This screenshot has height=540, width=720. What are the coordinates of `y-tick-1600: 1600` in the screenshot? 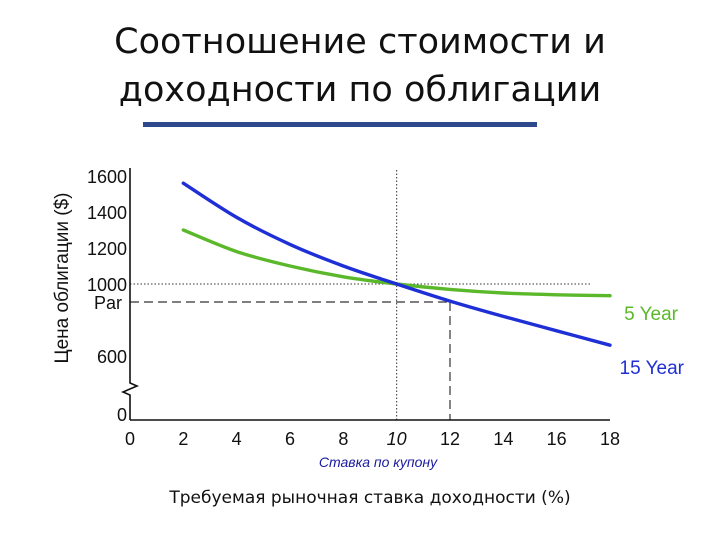 It's located at (107, 177).